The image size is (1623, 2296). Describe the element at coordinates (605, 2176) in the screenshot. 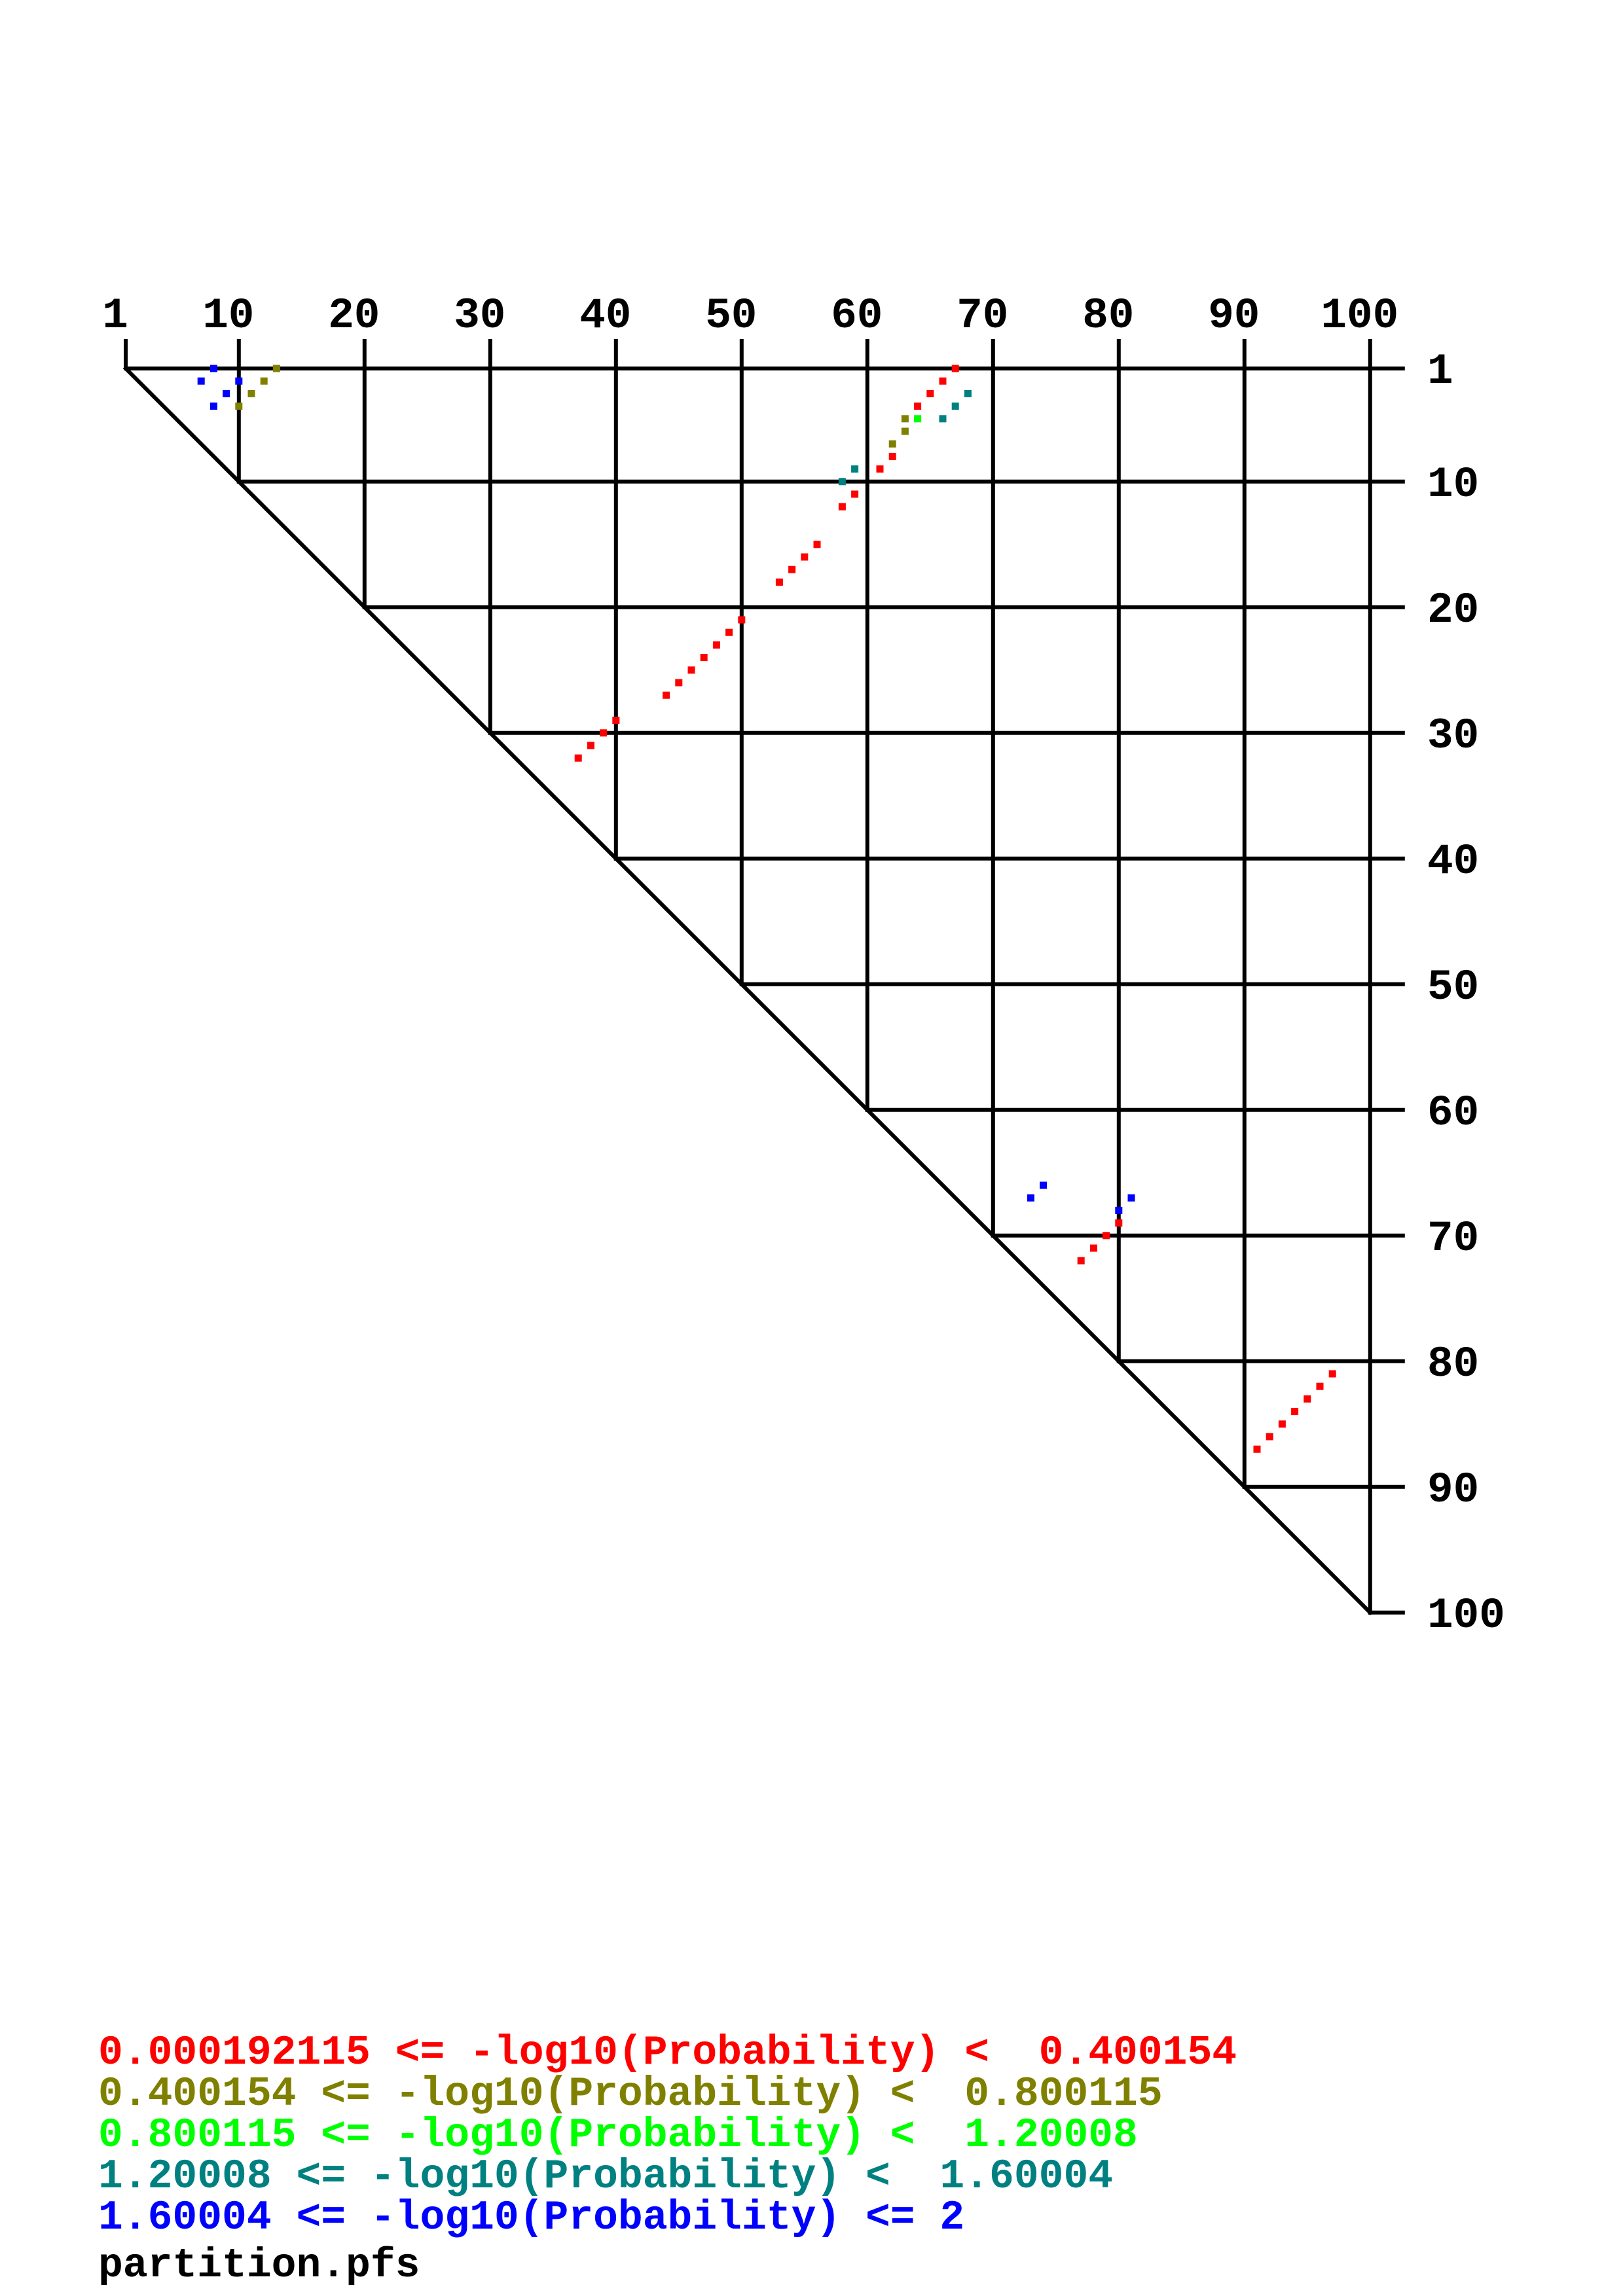

I see `legend-entry: 1.20008 <= -log10(Probability) < 1.60004` at that location.